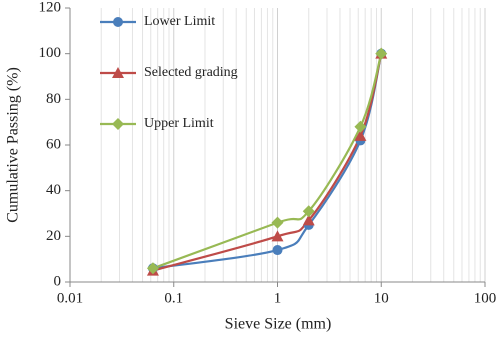 This screenshot has width=500, height=343. What do you see at coordinates (381, 298) in the screenshot?
I see `x-tick-label: 10` at bounding box center [381, 298].